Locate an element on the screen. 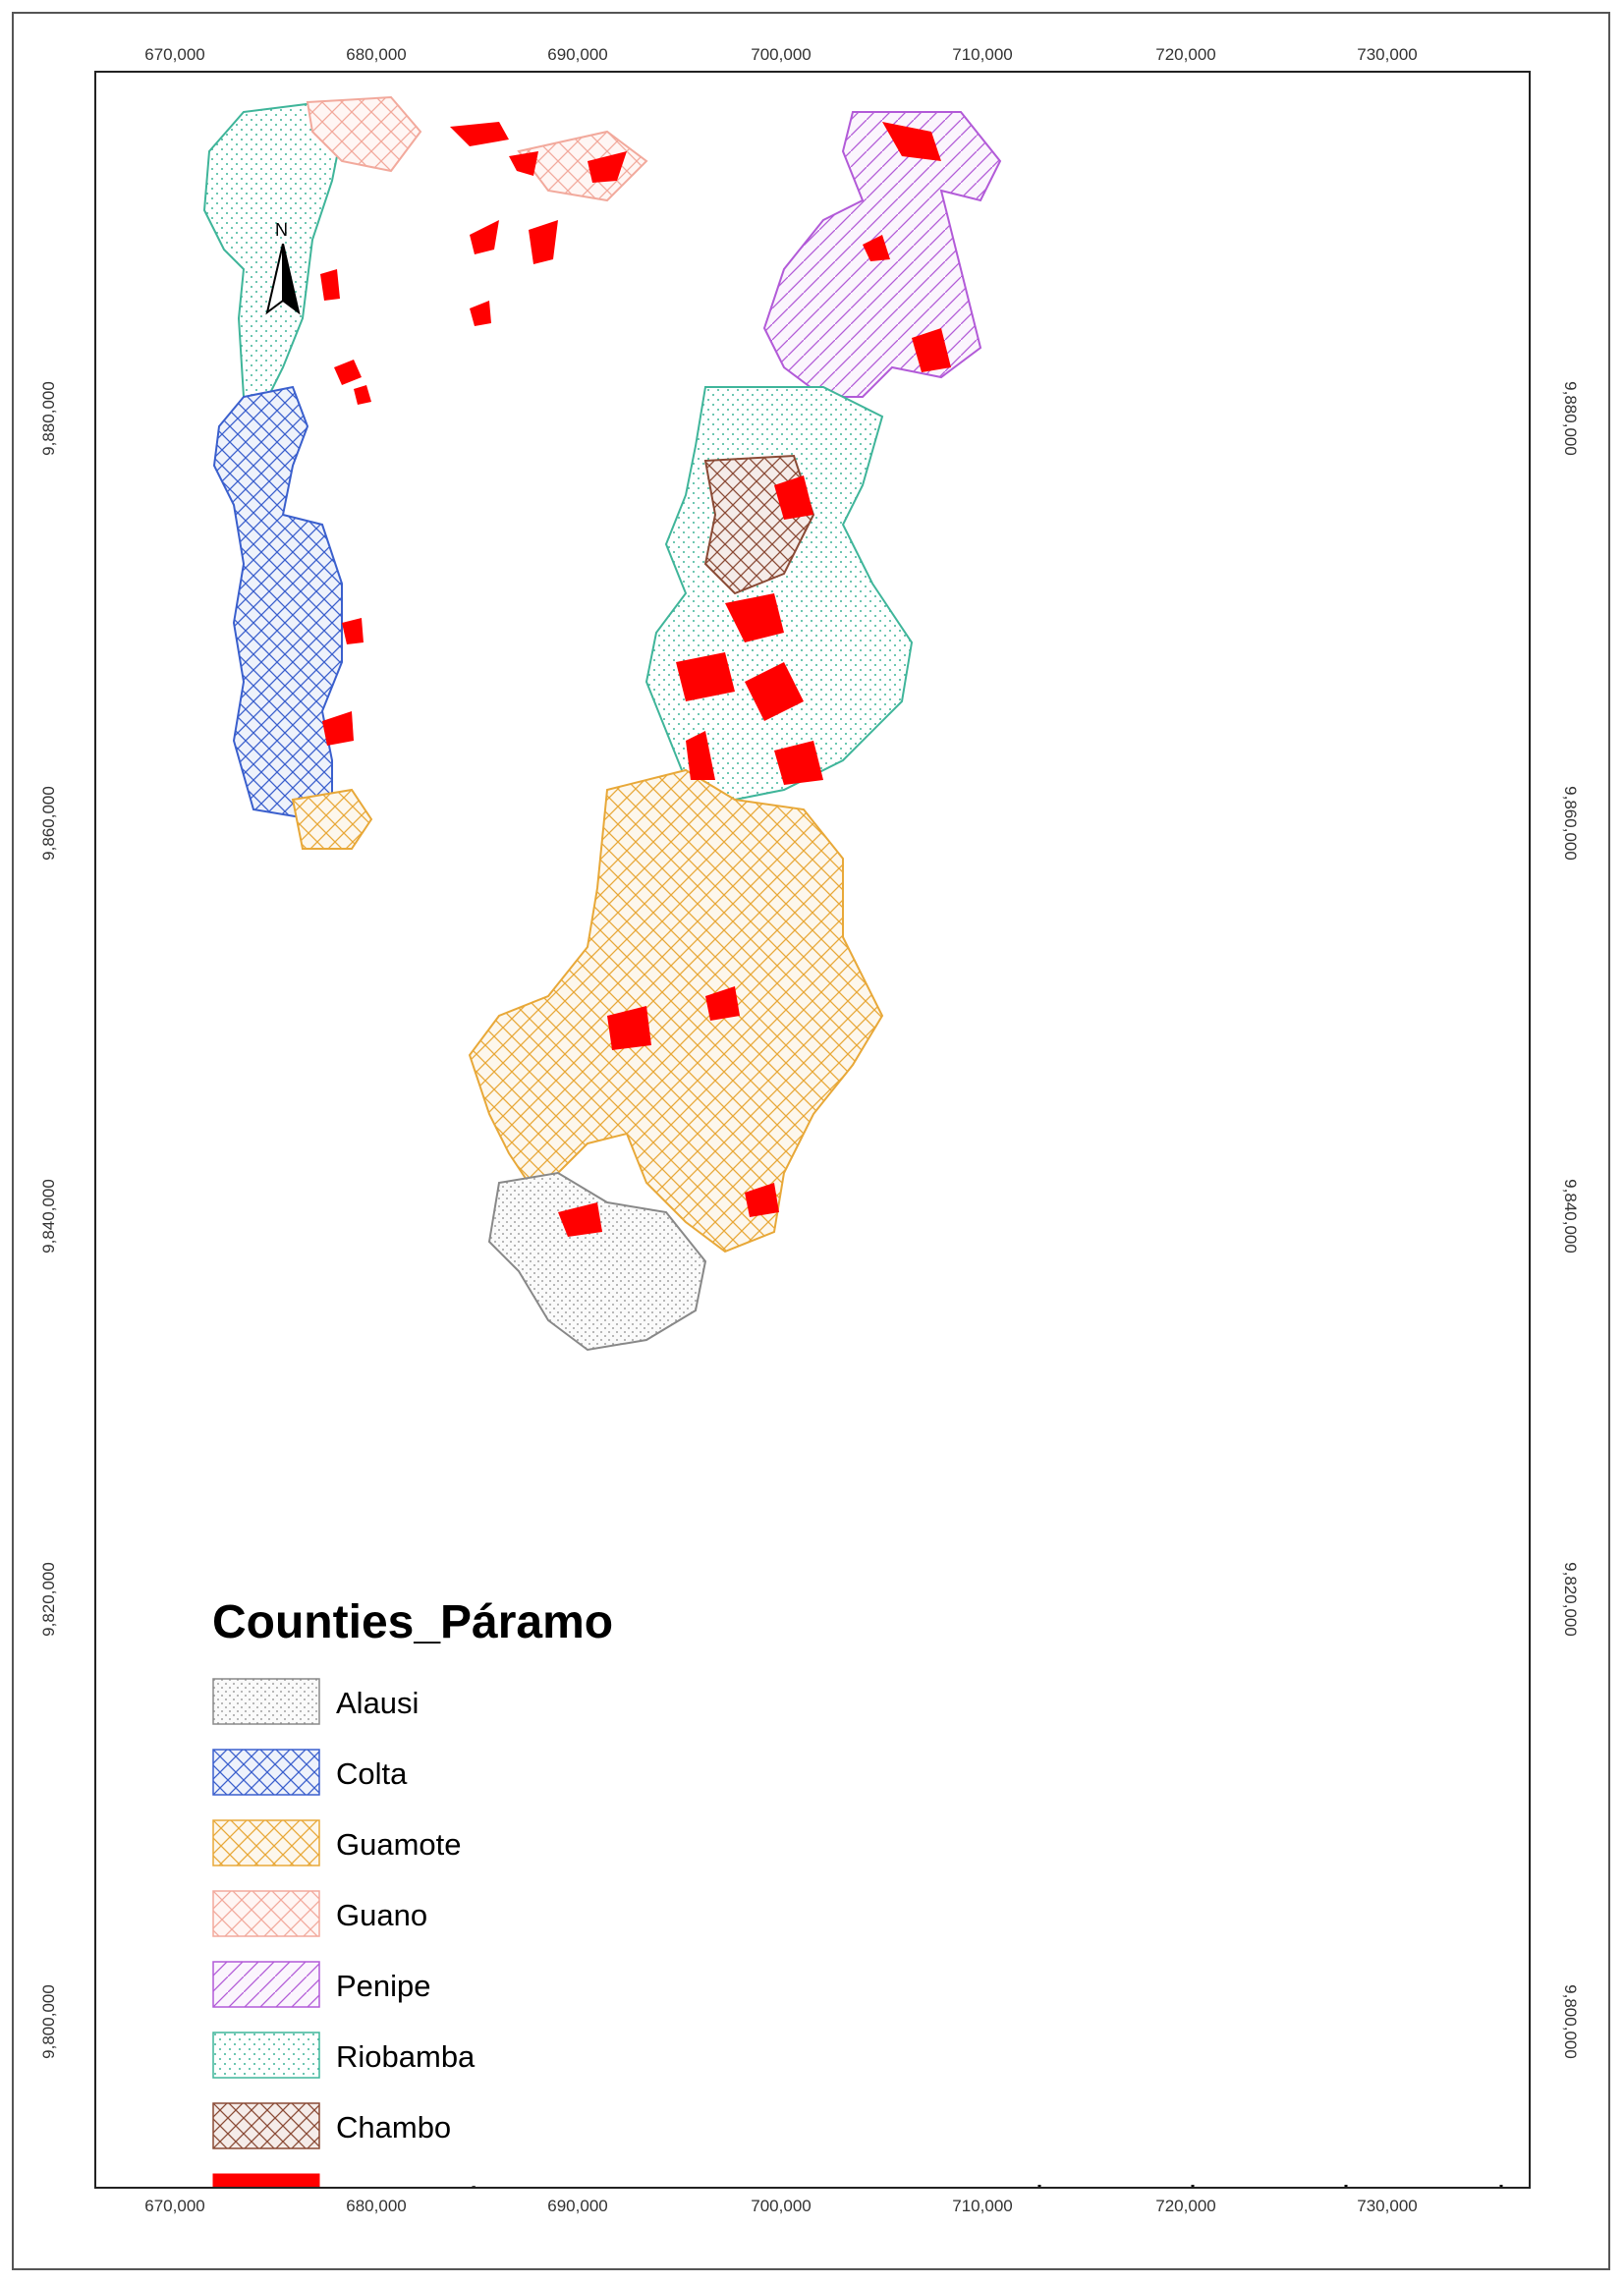 This screenshot has height=2284, width=1624. x-tick-top-690000: 690,000 is located at coordinates (577, 55).